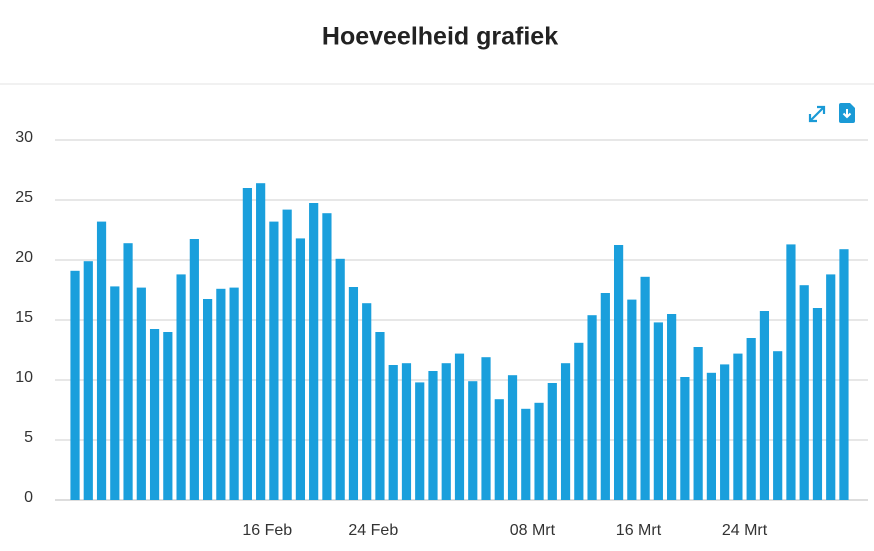 This screenshot has height=551, width=874. I want to click on x-tick-label: 08 Mrt, so click(533, 530).